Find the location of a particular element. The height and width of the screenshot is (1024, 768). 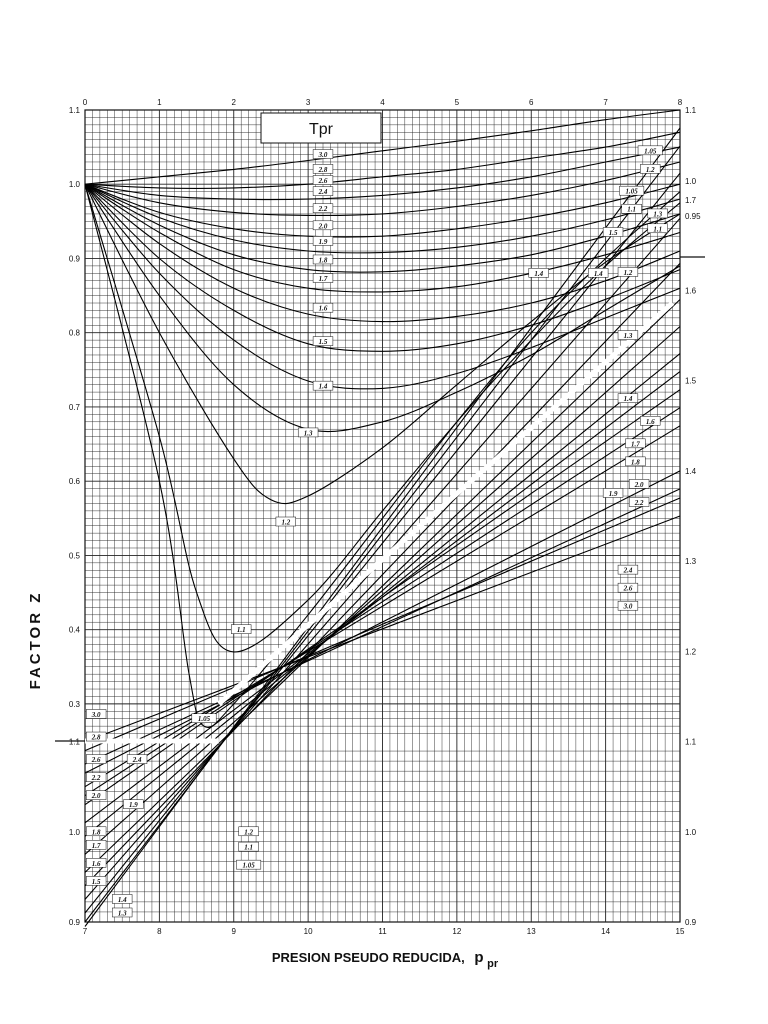

y-axis-title: FACTOR Z is located at coordinates (35, 640).